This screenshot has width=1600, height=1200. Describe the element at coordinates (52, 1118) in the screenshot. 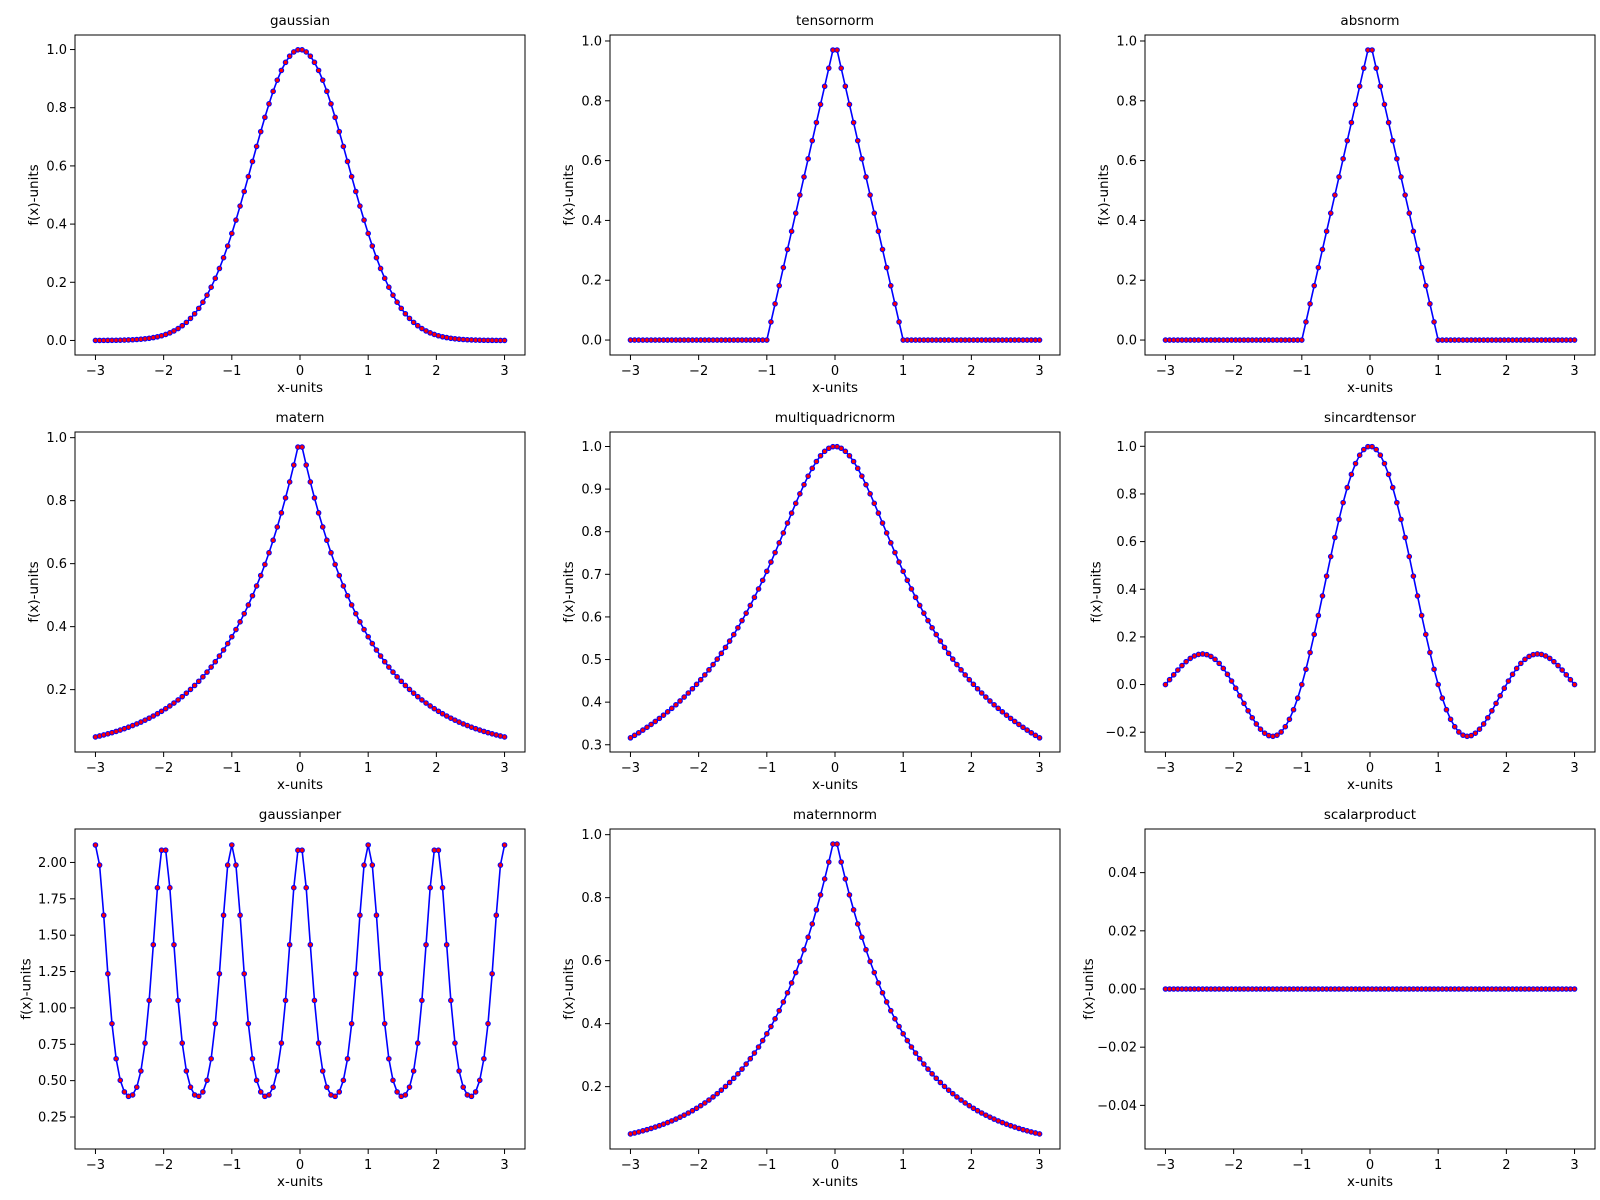

I see `y-tick-label: 0.25` at that location.